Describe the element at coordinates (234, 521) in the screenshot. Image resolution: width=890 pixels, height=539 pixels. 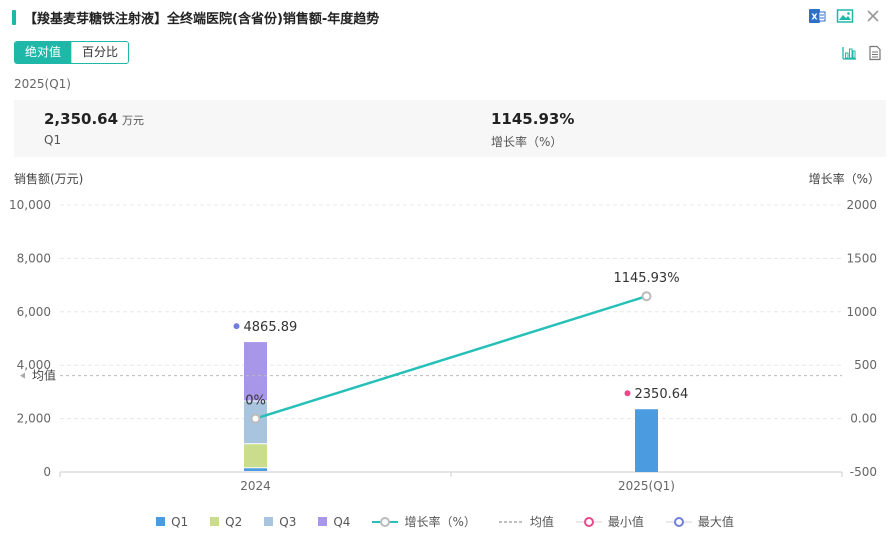
I see `legend-label: Q2` at that location.